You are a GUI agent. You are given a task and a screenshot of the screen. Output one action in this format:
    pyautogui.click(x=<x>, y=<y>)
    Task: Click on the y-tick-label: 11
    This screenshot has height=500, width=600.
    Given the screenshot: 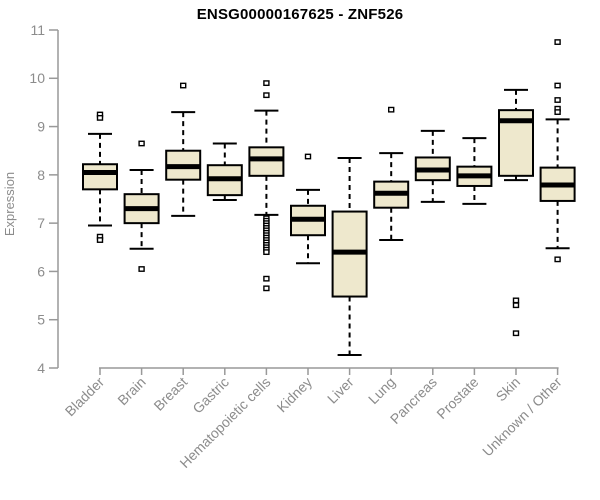 What is the action you would take?
    pyautogui.click(x=37, y=30)
    